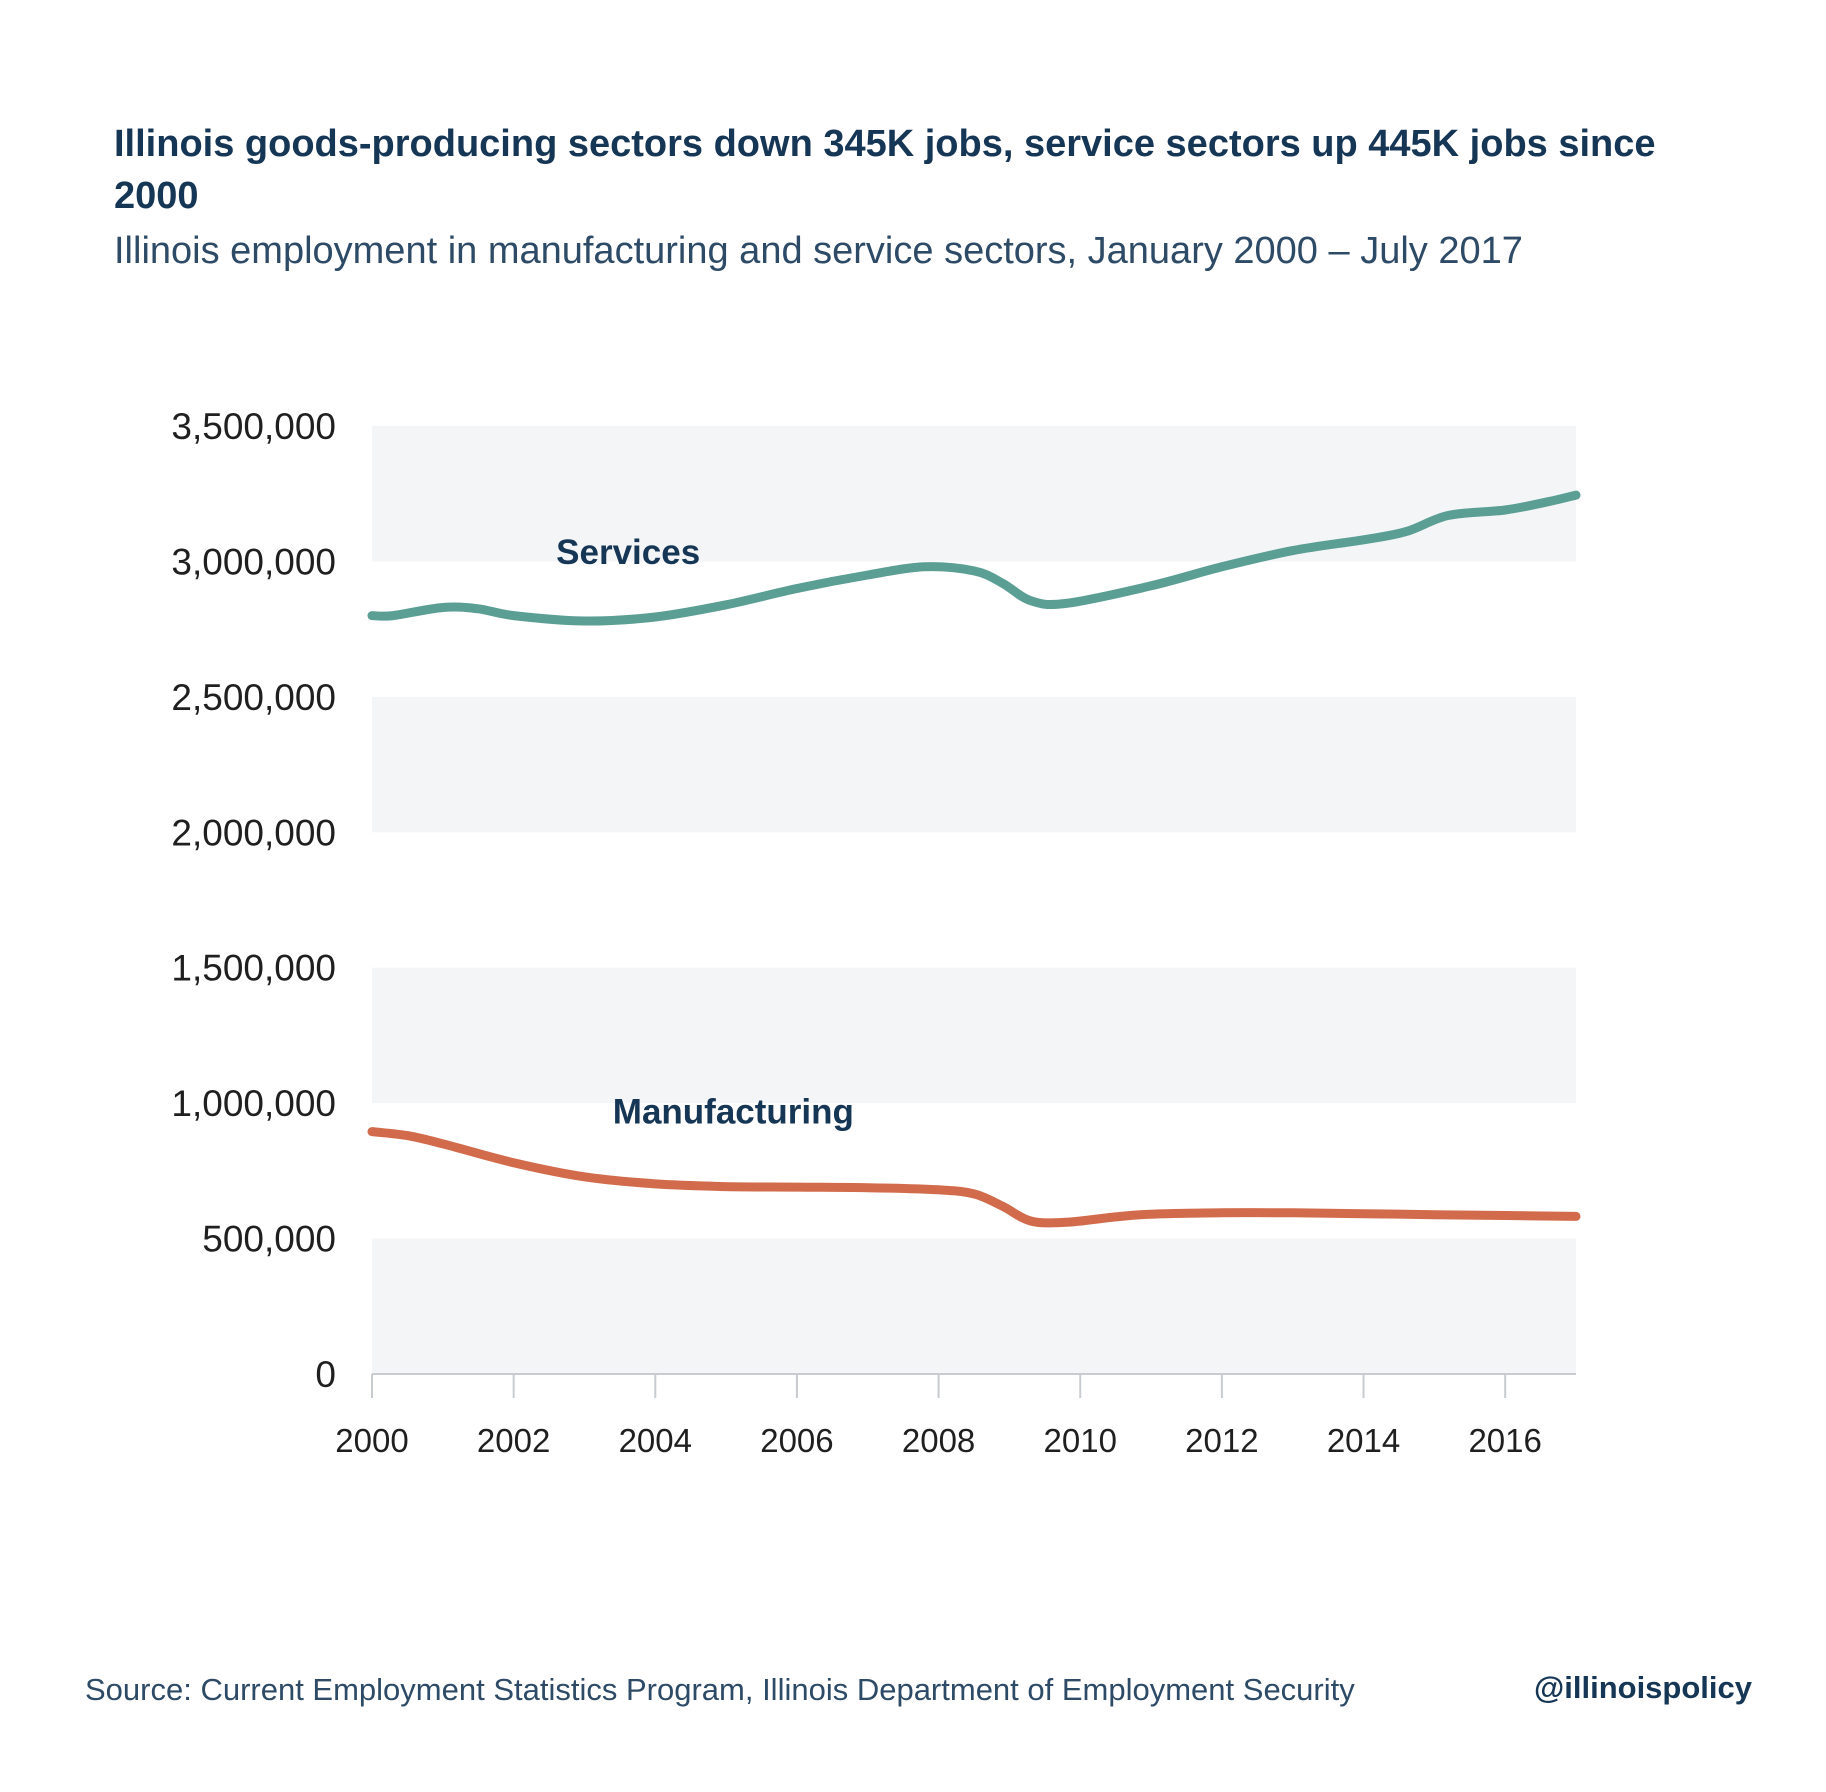 This screenshot has width=1826, height=1792. I want to click on series-line-services, so click(974, 558).